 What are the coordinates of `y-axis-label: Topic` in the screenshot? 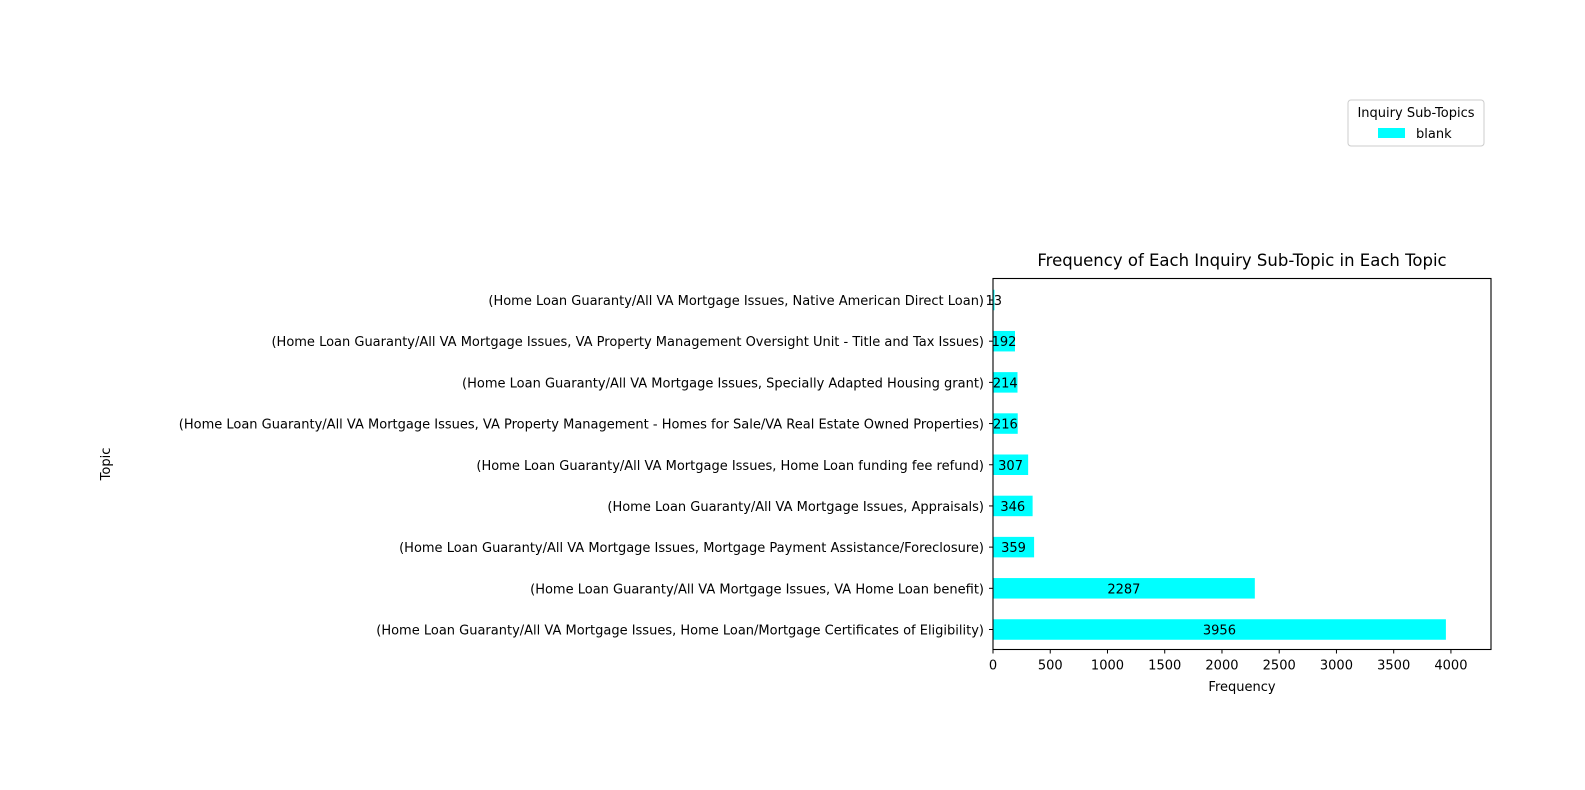 It's located at (106, 465).